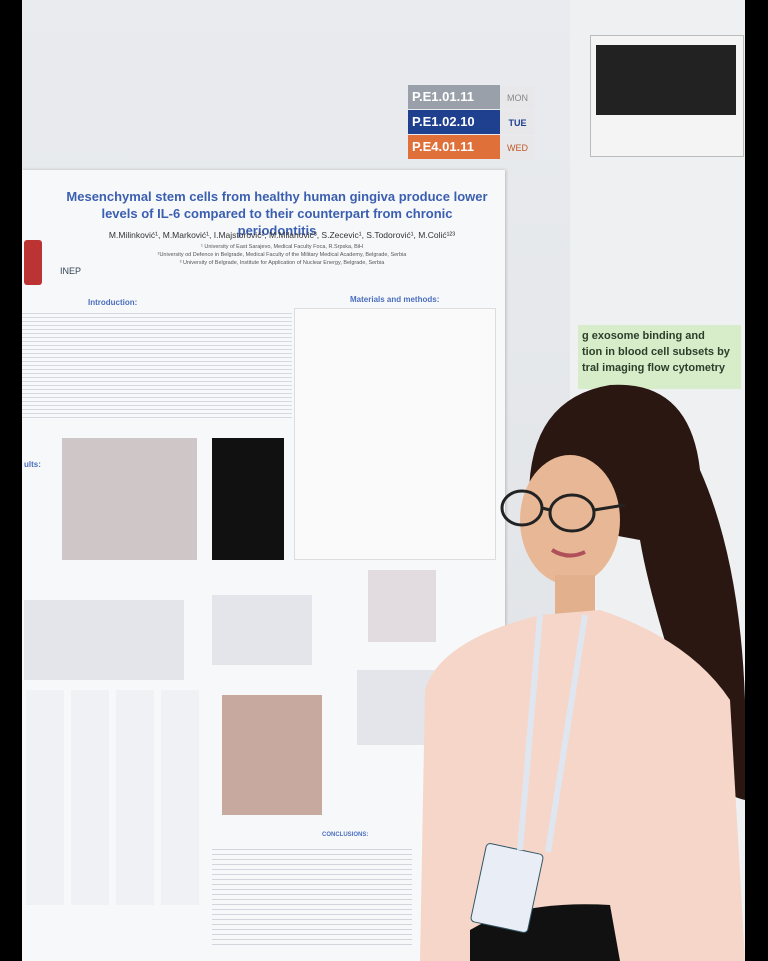 The height and width of the screenshot is (961, 768). I want to click on intro-text, so click(157, 365).